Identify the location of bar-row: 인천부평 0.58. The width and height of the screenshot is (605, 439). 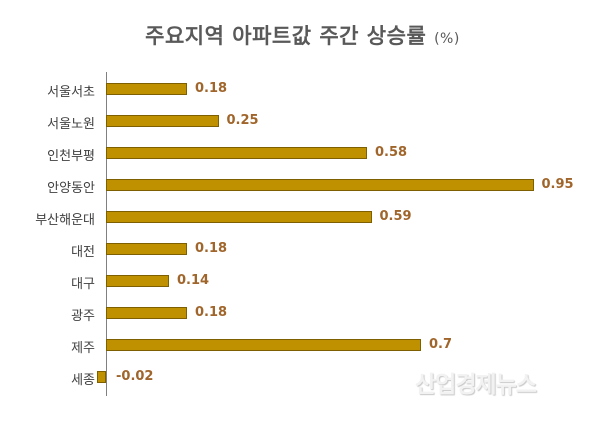
(302, 153).